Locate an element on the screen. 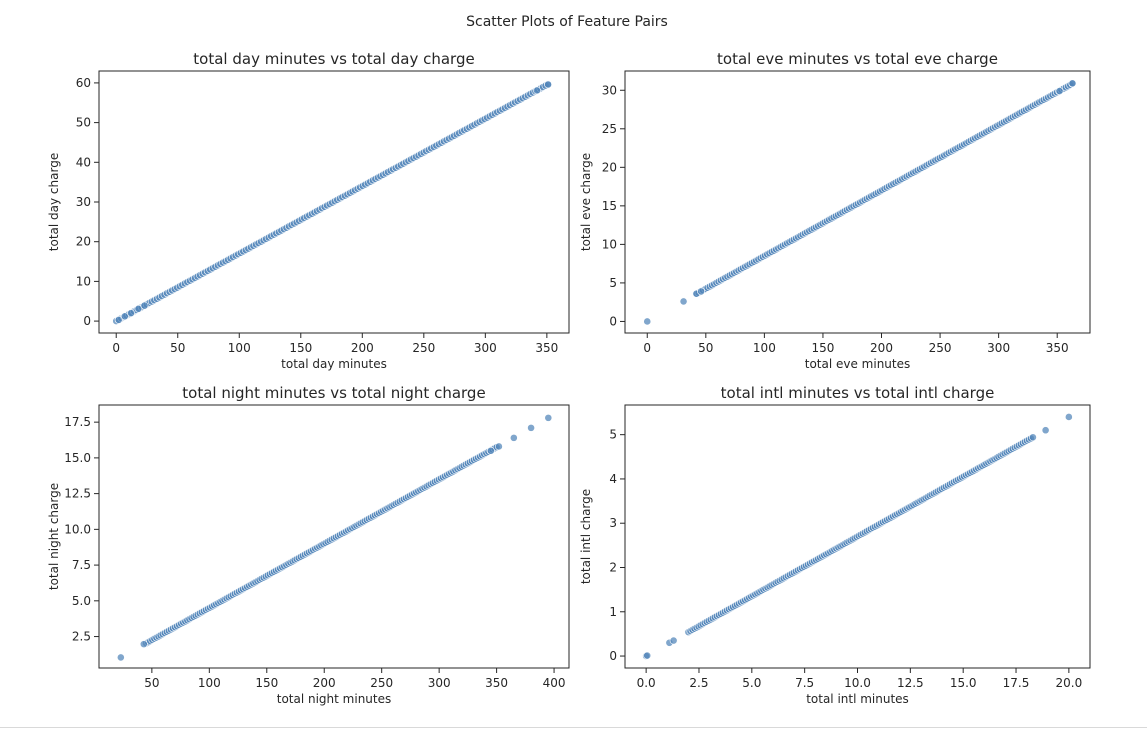 The width and height of the screenshot is (1147, 741). x-tick-label: 15.0 is located at coordinates (963, 683).